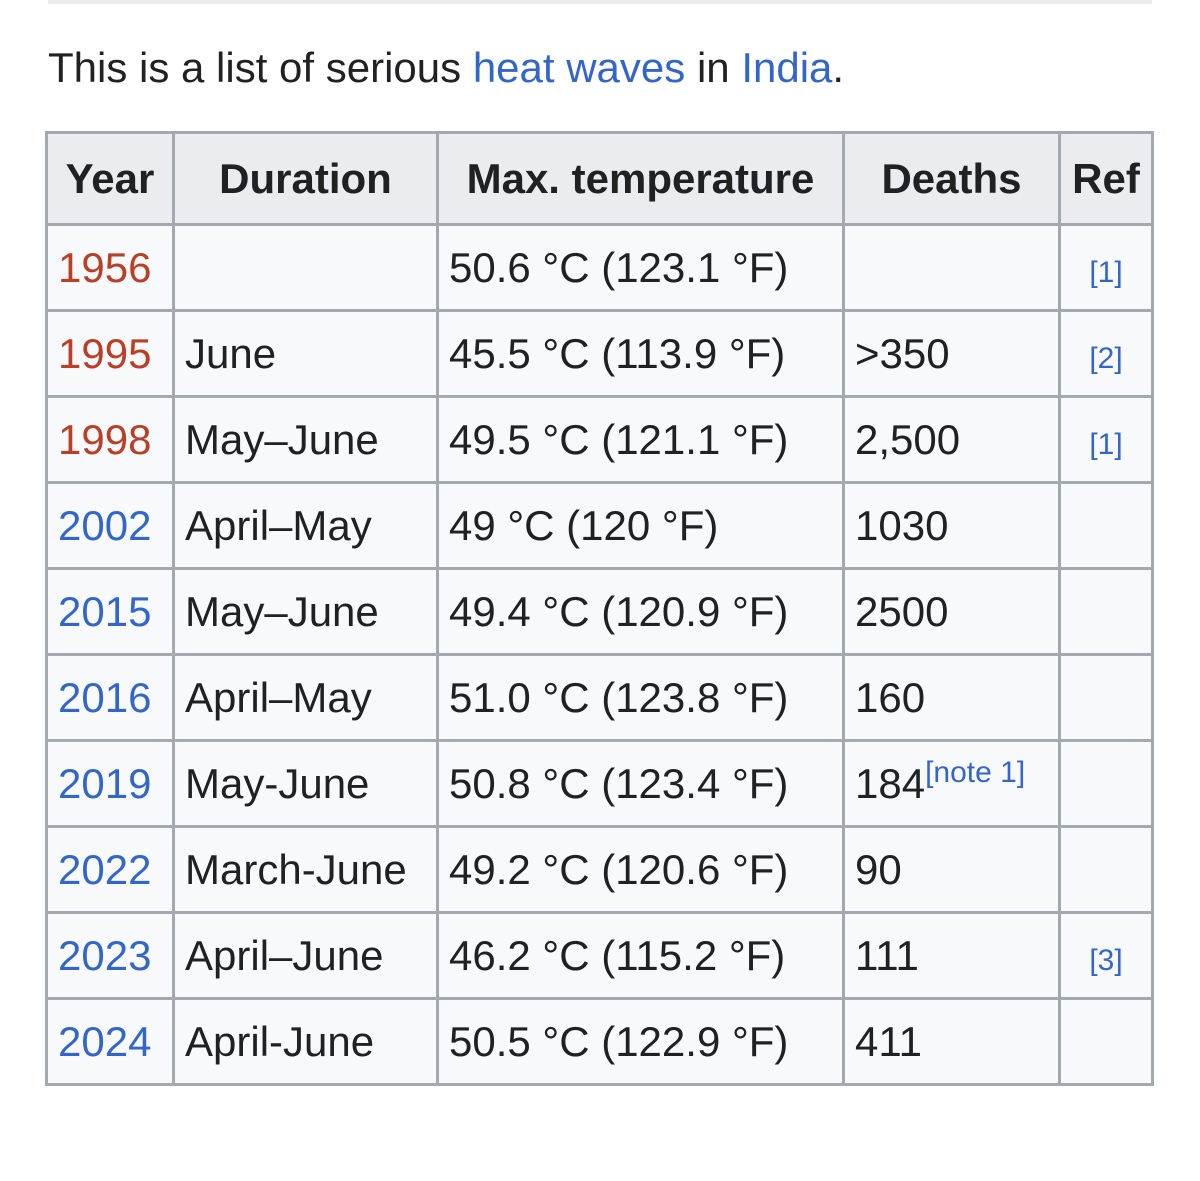 This screenshot has width=1200, height=1181. What do you see at coordinates (600, 2) in the screenshot?
I see `top-divider` at bounding box center [600, 2].